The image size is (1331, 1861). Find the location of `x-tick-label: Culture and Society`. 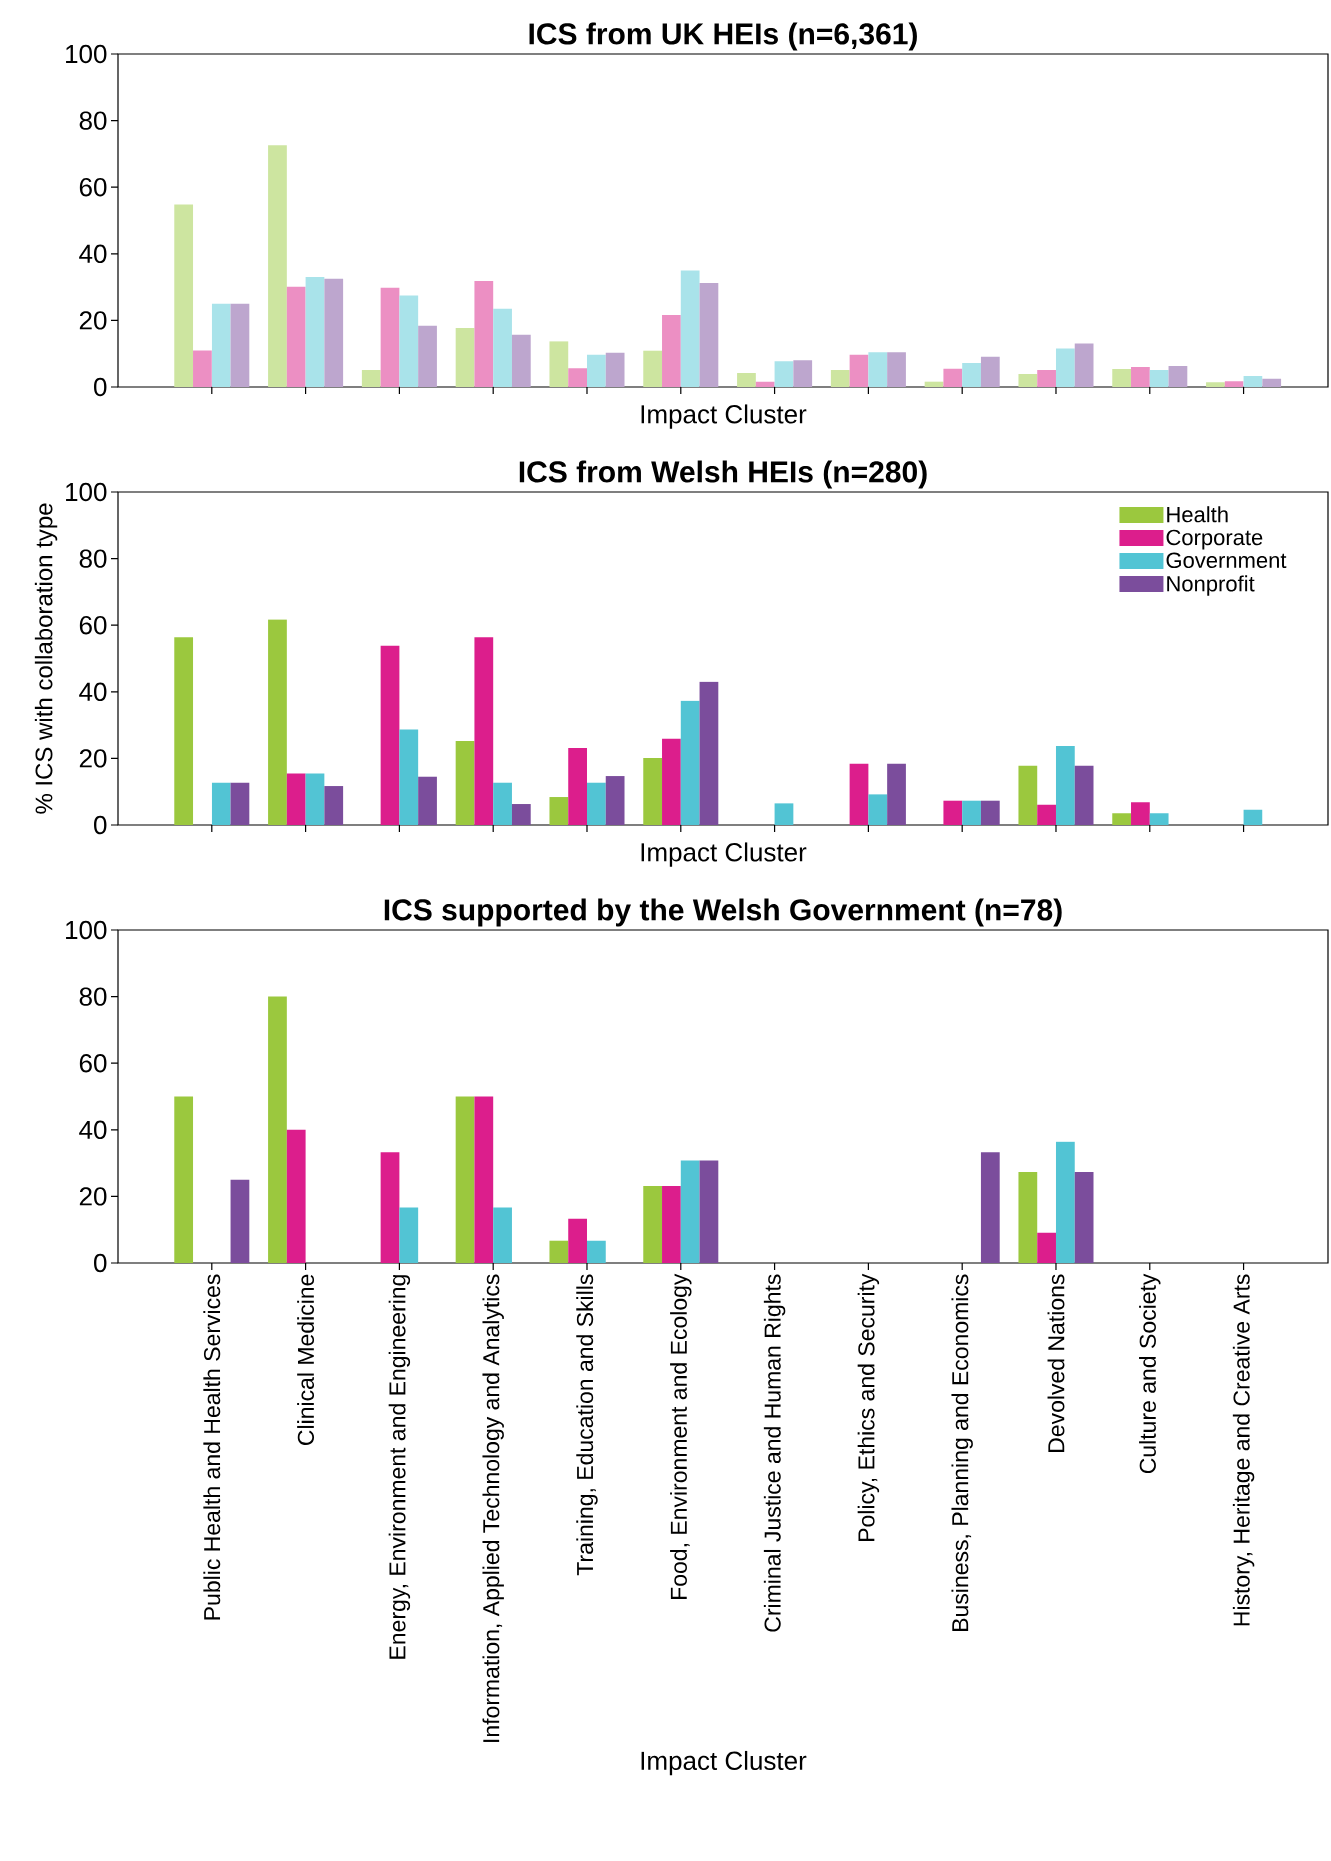

x-tick-label: Culture and Society is located at coordinates (1150, 1373).